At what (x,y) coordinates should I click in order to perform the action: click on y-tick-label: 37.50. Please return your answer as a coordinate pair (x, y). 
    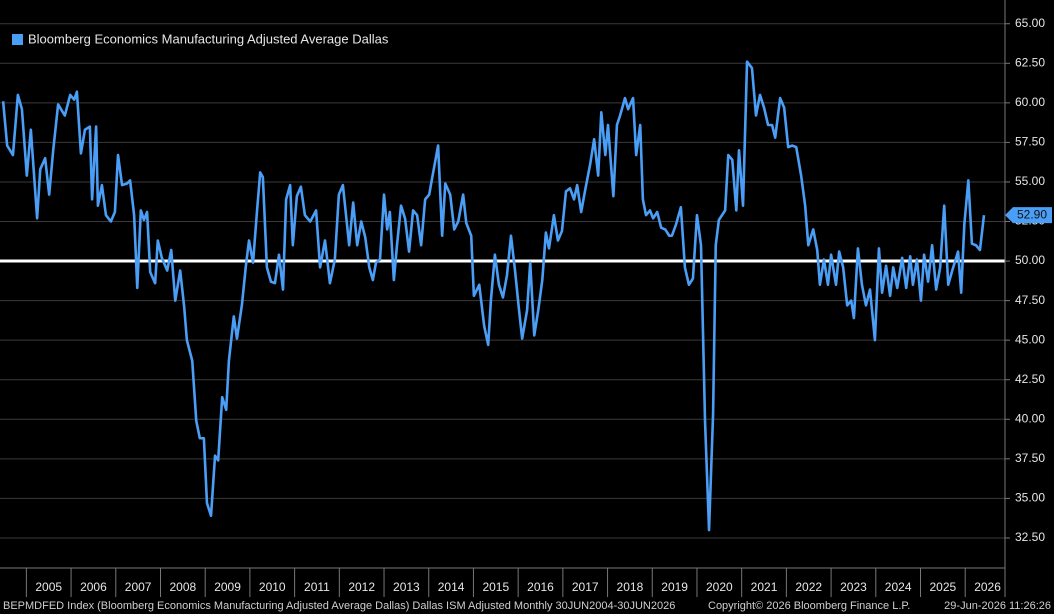
    Looking at the image, I should click on (1030, 458).